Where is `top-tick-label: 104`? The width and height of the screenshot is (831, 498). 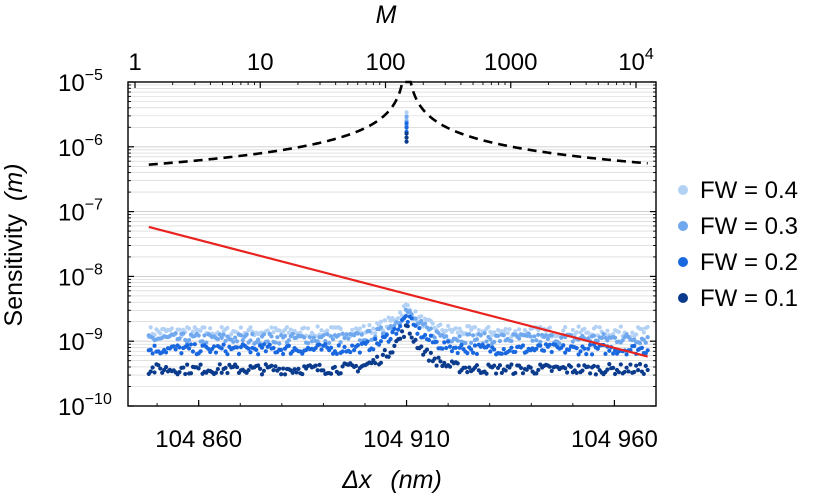 top-tick-label: 104 is located at coordinates (636, 61).